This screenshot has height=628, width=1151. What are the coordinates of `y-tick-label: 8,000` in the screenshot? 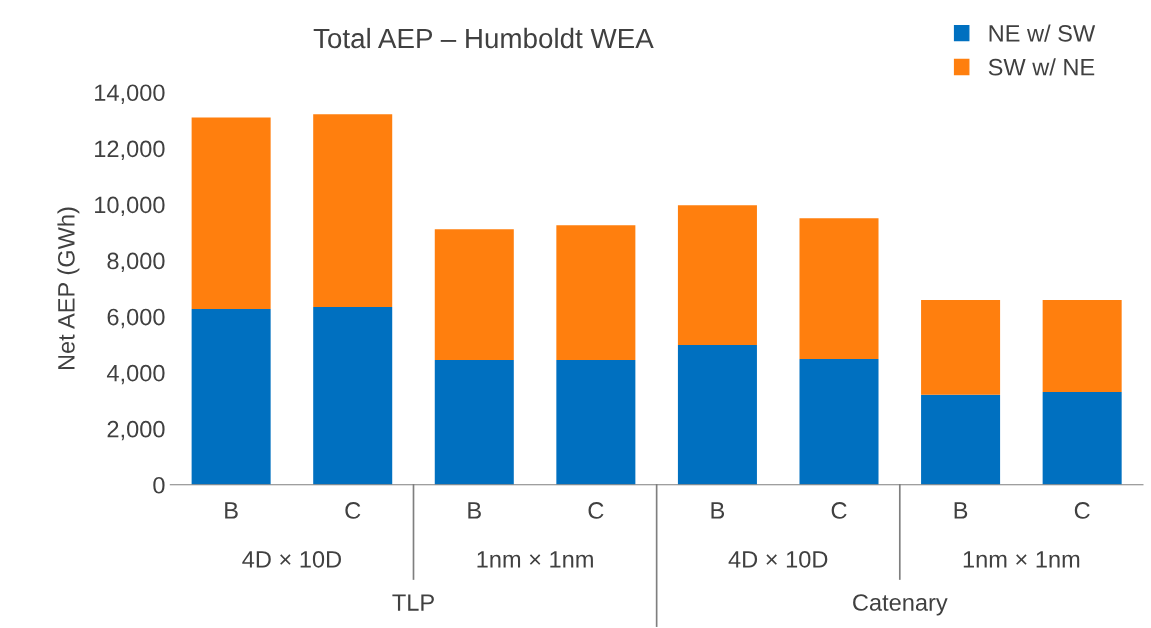 It's located at (136, 262).